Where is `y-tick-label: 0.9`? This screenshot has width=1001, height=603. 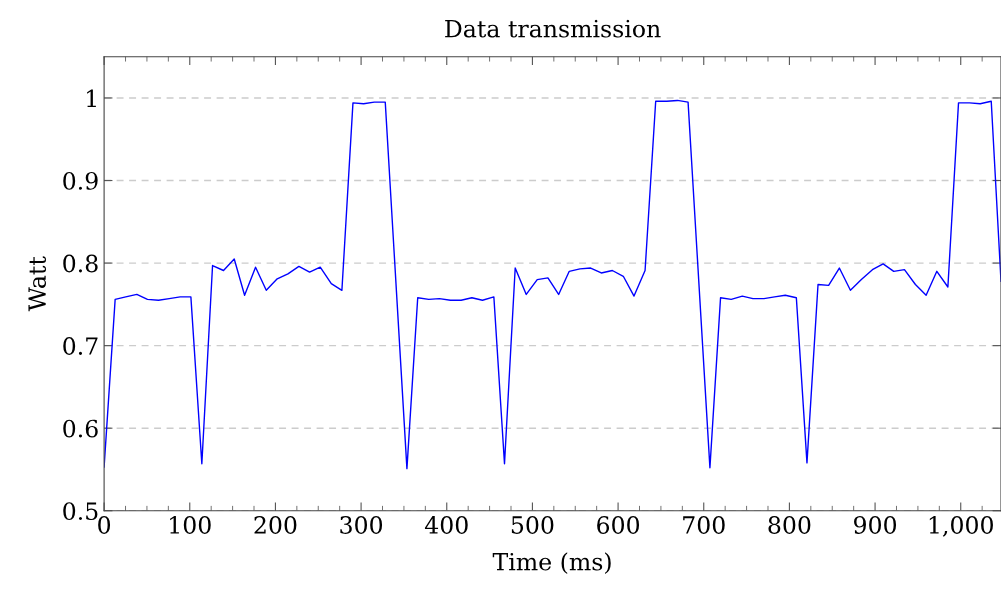
y-tick-label: 0.9 is located at coordinates (80, 180).